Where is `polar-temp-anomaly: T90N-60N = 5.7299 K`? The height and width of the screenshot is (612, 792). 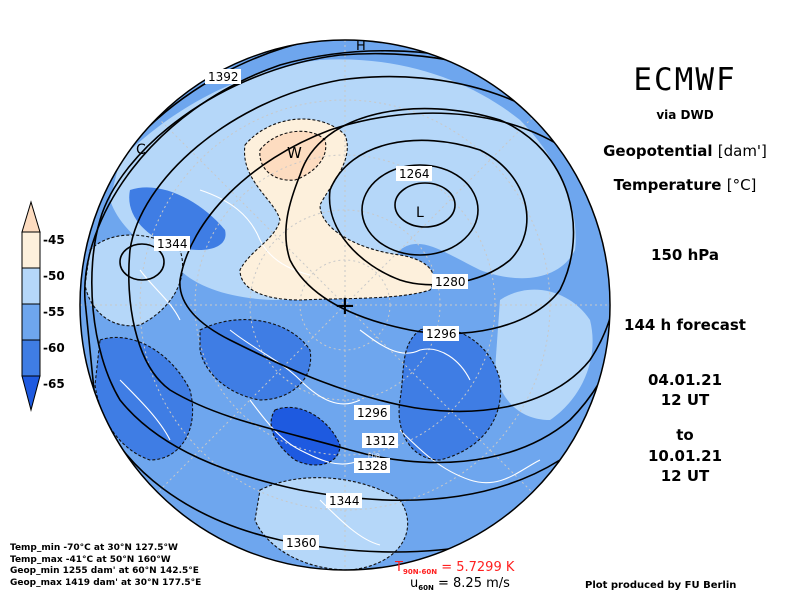 polar-temp-anomaly: T90N-60N = 5.7299 K is located at coordinates (454, 568).